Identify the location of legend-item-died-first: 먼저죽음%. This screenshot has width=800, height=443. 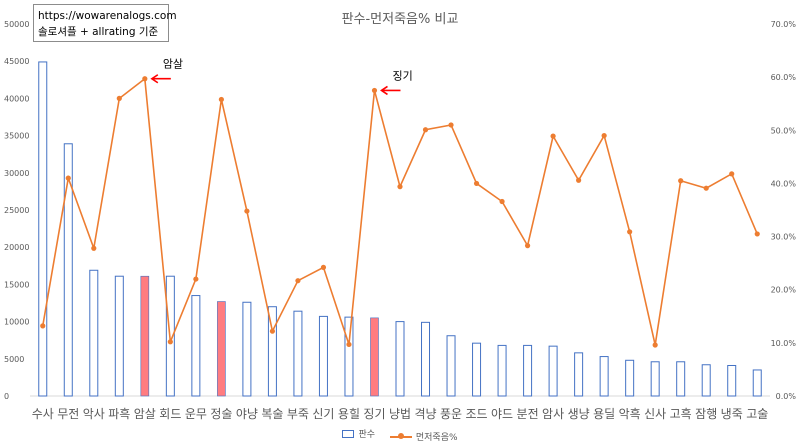
(423, 436).